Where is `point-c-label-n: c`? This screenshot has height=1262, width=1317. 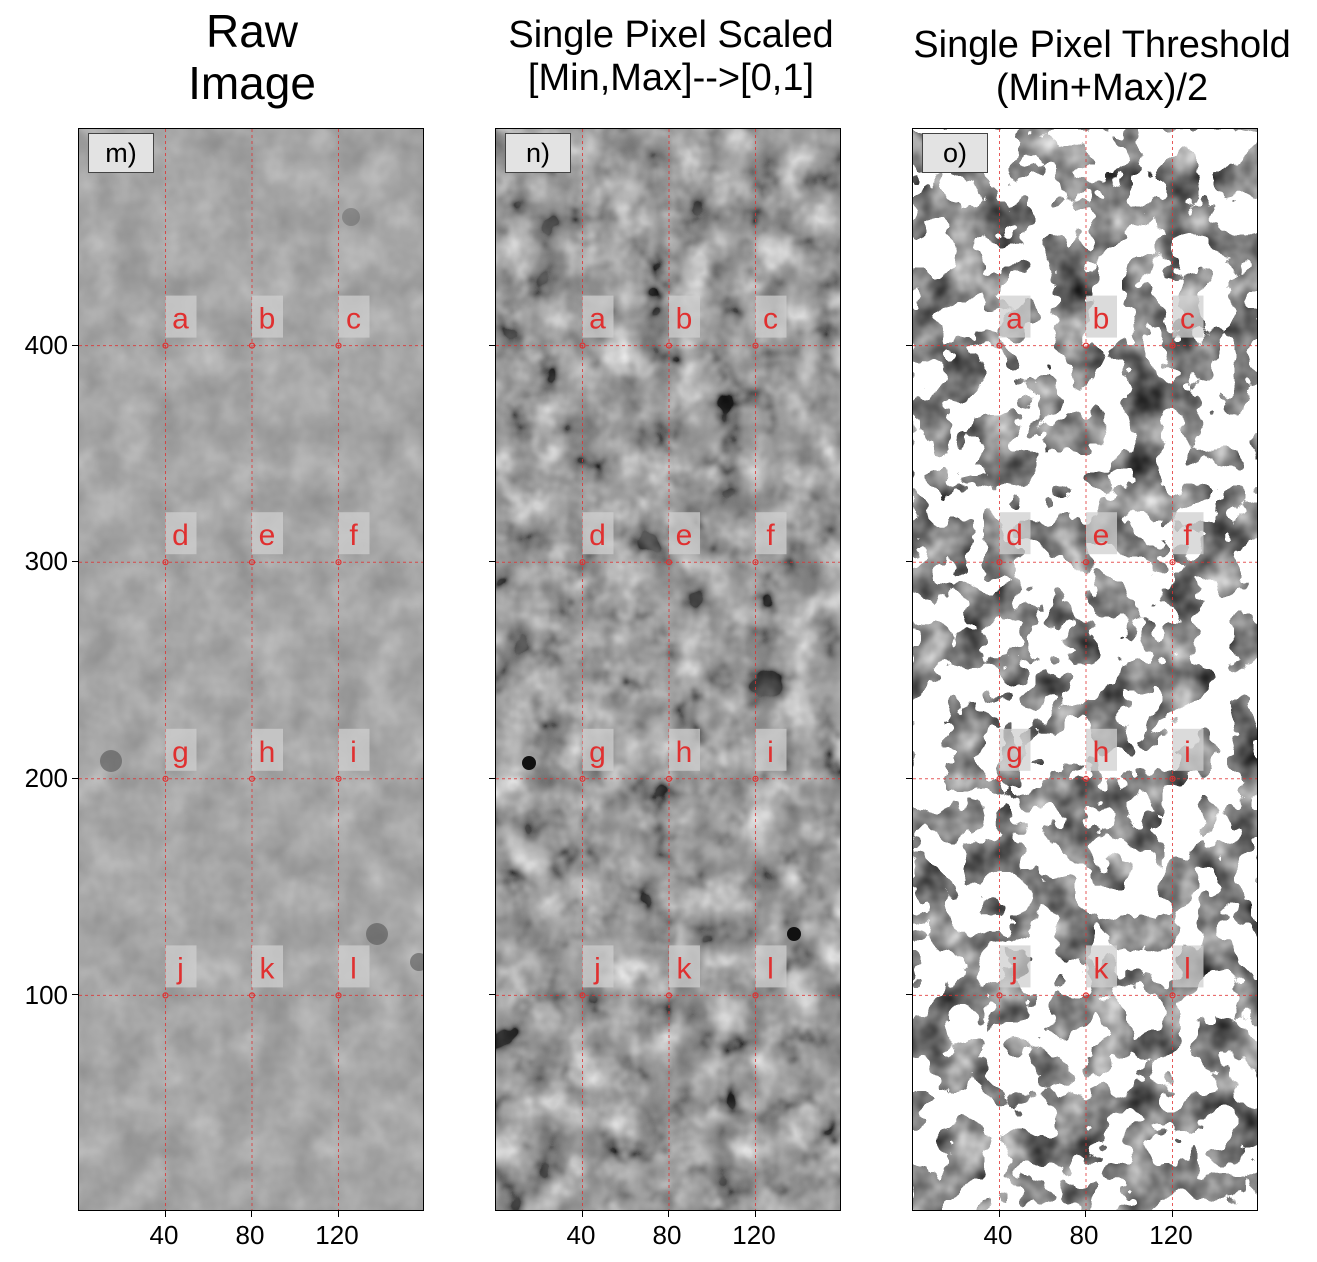 point-c-label-n: c is located at coordinates (770, 319).